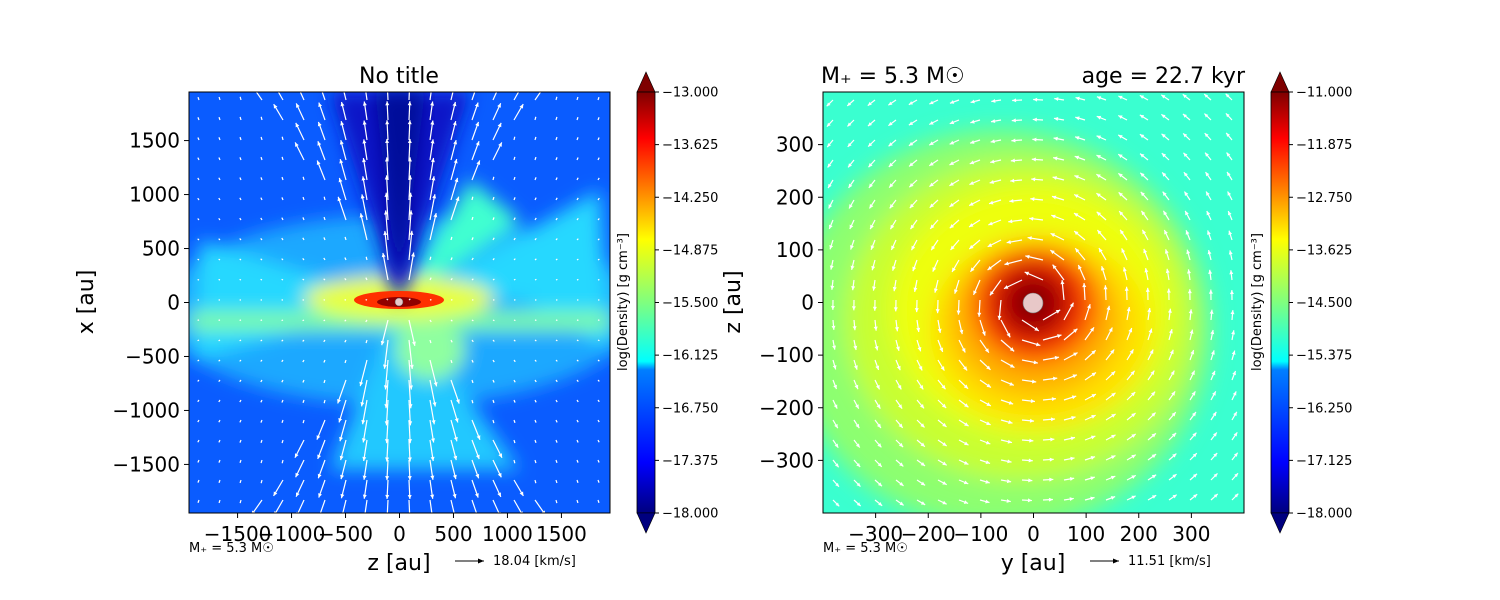 The width and height of the screenshot is (1500, 600). I want to click on colorbar-tick-label: −18.000, so click(1324, 514).